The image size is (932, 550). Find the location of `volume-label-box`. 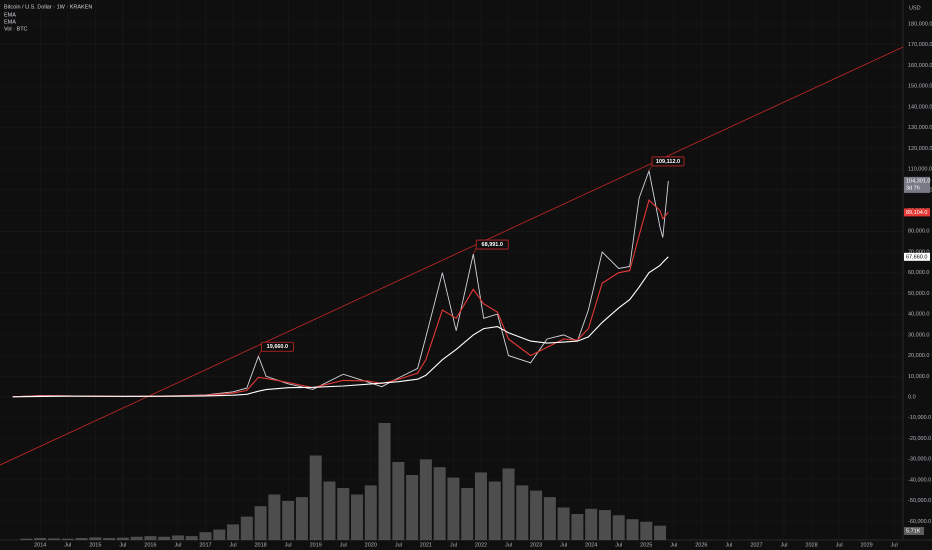

volume-label-box is located at coordinates (914, 531).